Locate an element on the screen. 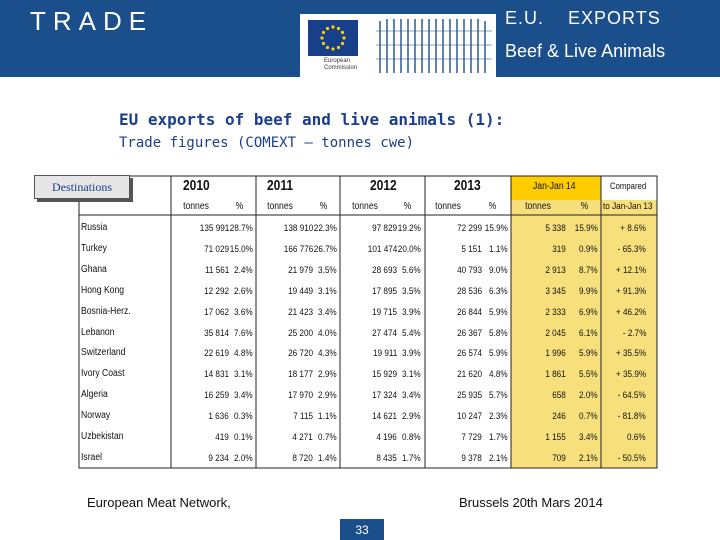 The image size is (720, 540). table-cell: 2 045 is located at coordinates (555, 333).